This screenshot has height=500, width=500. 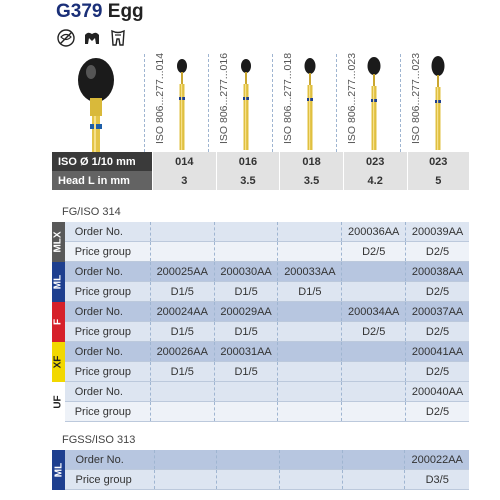 What do you see at coordinates (245, 351) in the screenshot?
I see `order-no-cell: 200031AA` at bounding box center [245, 351].